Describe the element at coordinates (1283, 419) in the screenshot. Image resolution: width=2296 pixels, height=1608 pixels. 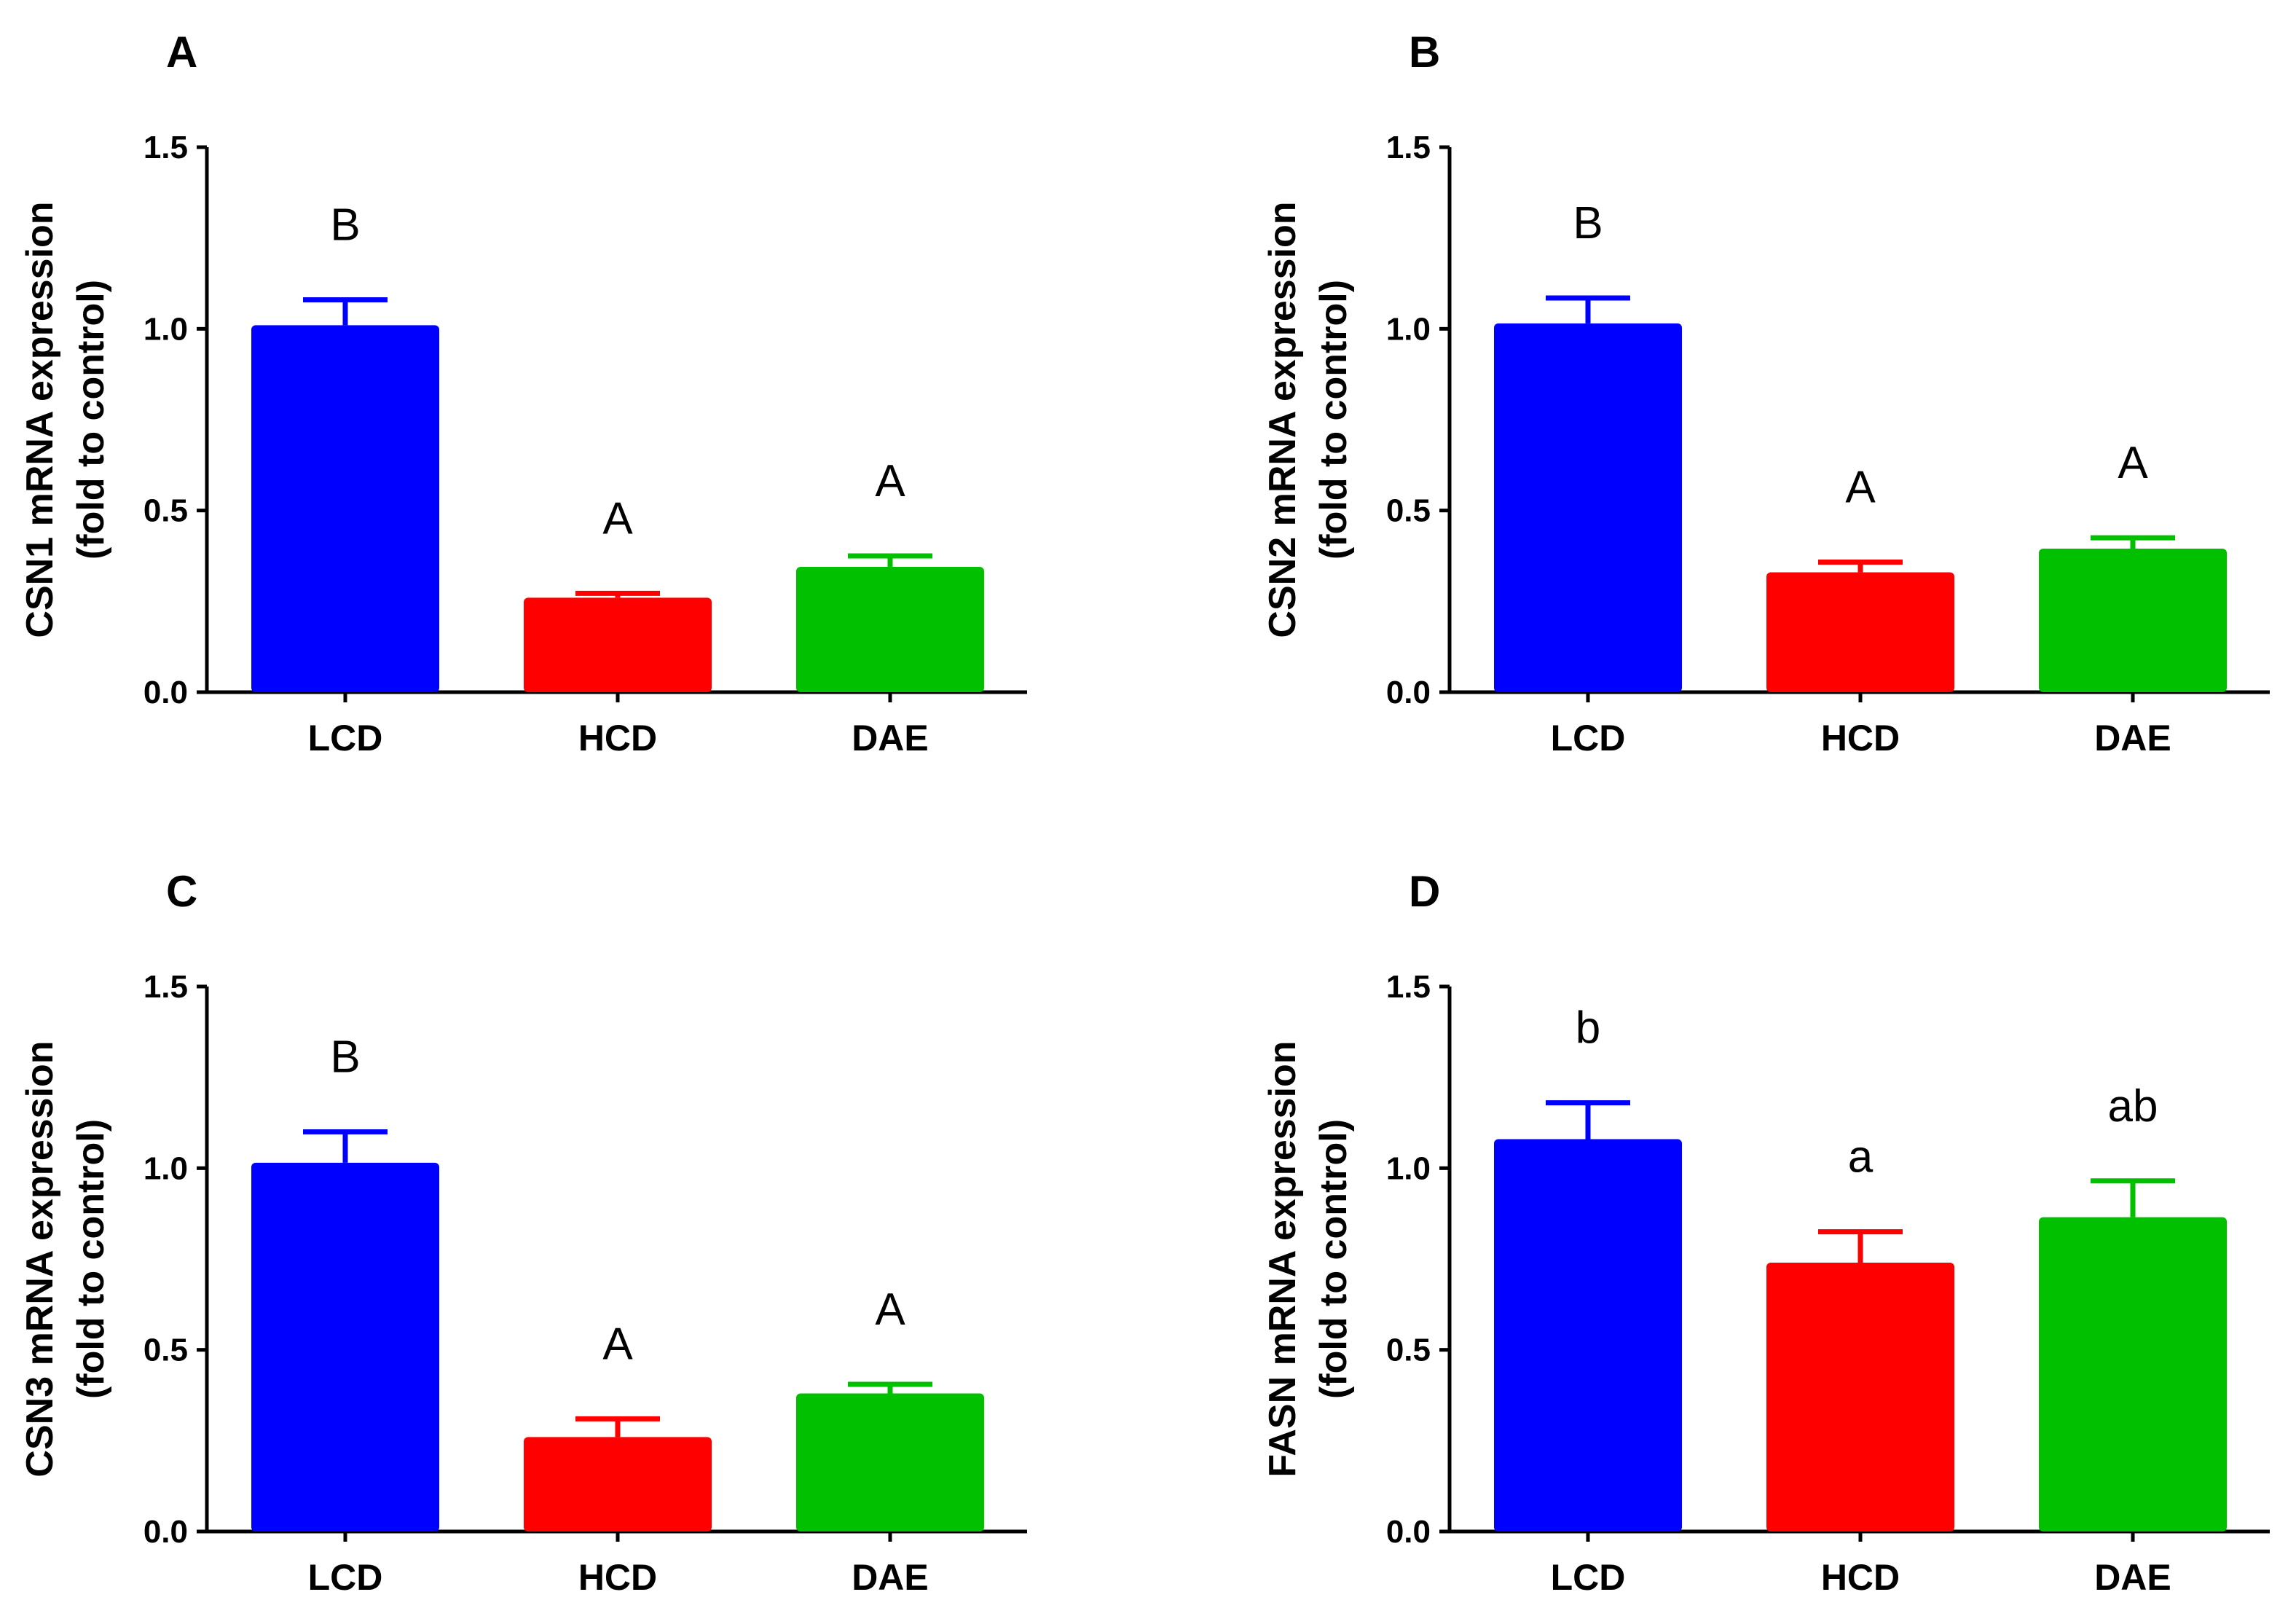
I see `y-axis-title: CSN2 mRNA expression` at that location.